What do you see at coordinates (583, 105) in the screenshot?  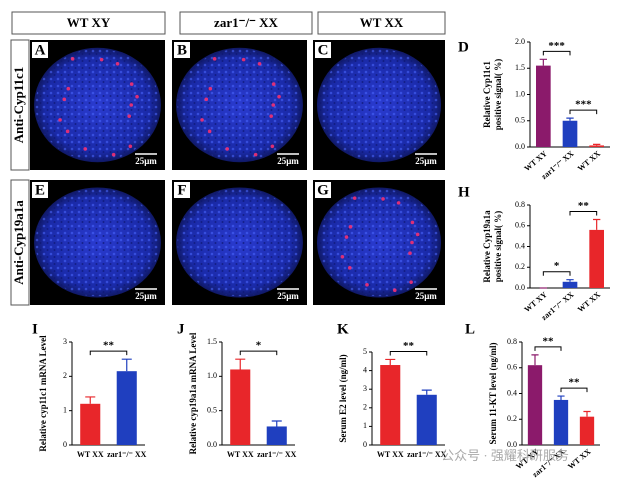 I see `significance-label: ***` at bounding box center [583, 105].